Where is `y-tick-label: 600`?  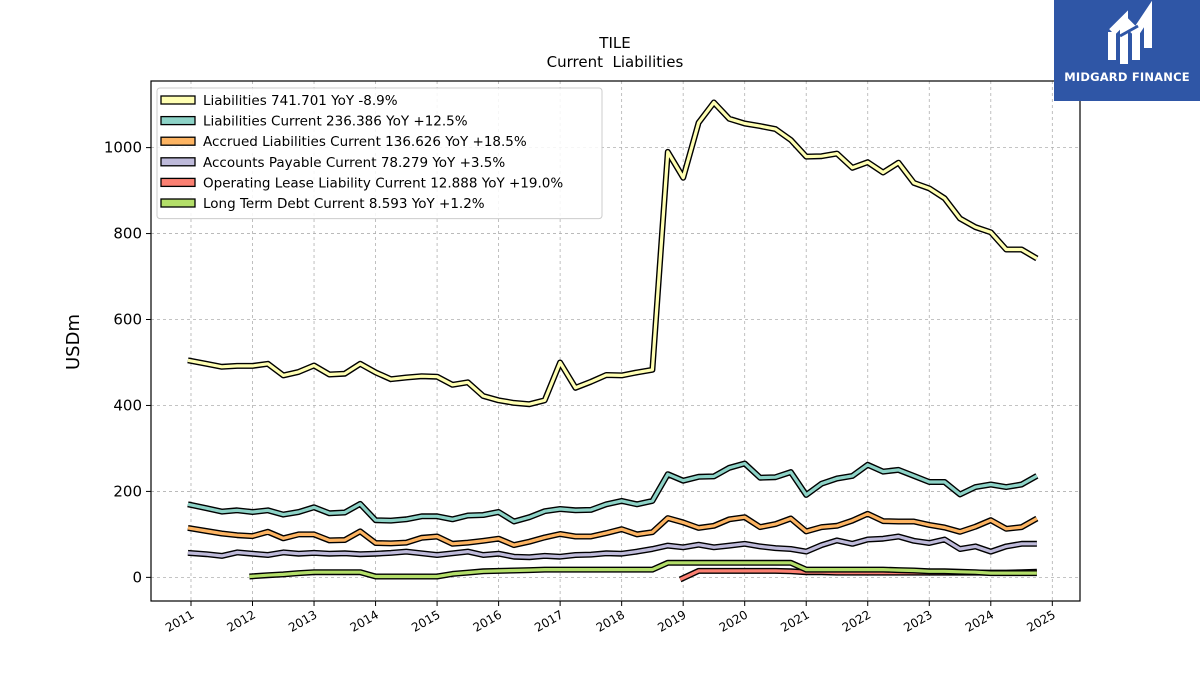
y-tick-label: 600 is located at coordinates (127, 320).